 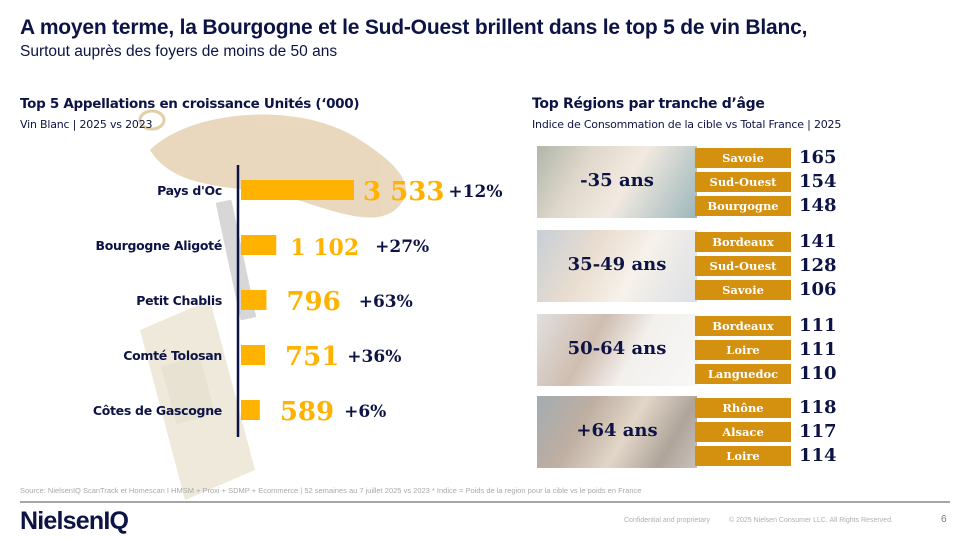 What do you see at coordinates (189, 190) in the screenshot?
I see `category-label: Pays d'Oc` at bounding box center [189, 190].